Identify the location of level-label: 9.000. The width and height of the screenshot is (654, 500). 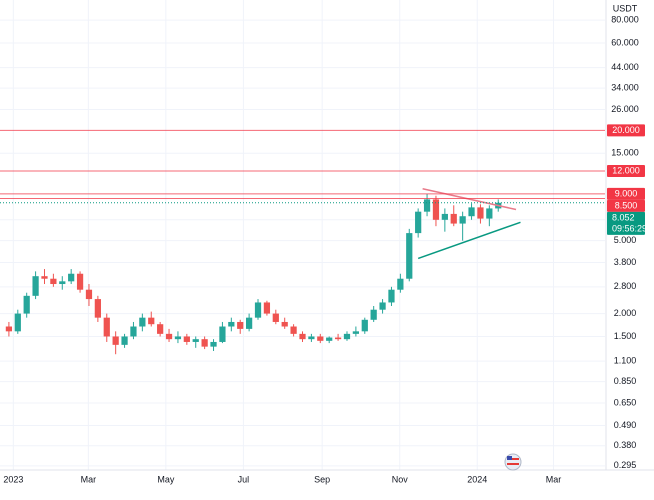
(626, 193).